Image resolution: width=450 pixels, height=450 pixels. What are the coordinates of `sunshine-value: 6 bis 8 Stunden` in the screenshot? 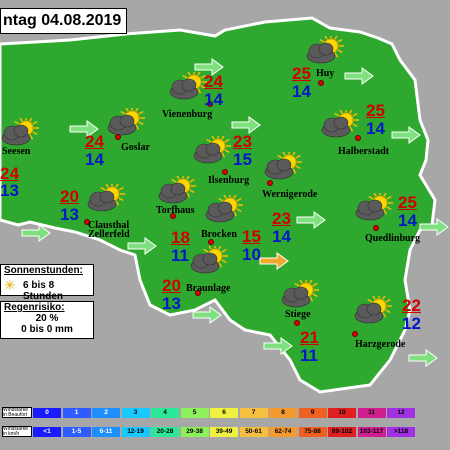 It's located at (43, 291).